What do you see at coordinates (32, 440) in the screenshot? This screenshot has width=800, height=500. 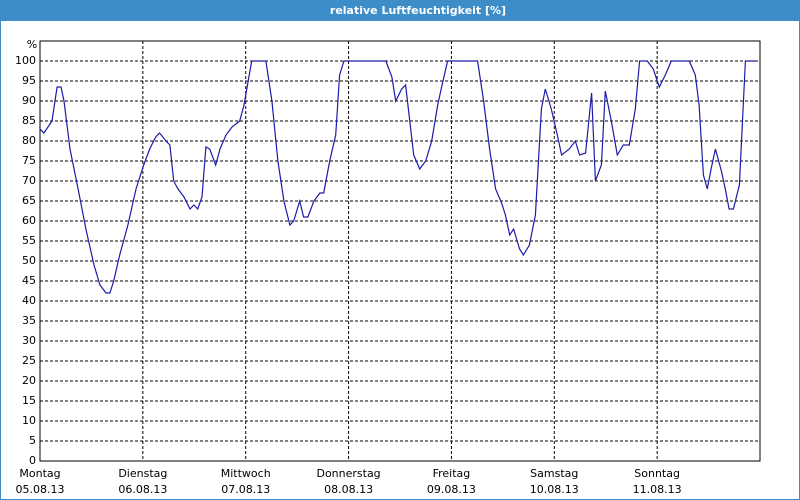 I see `y-tick-label: 5` at bounding box center [32, 440].